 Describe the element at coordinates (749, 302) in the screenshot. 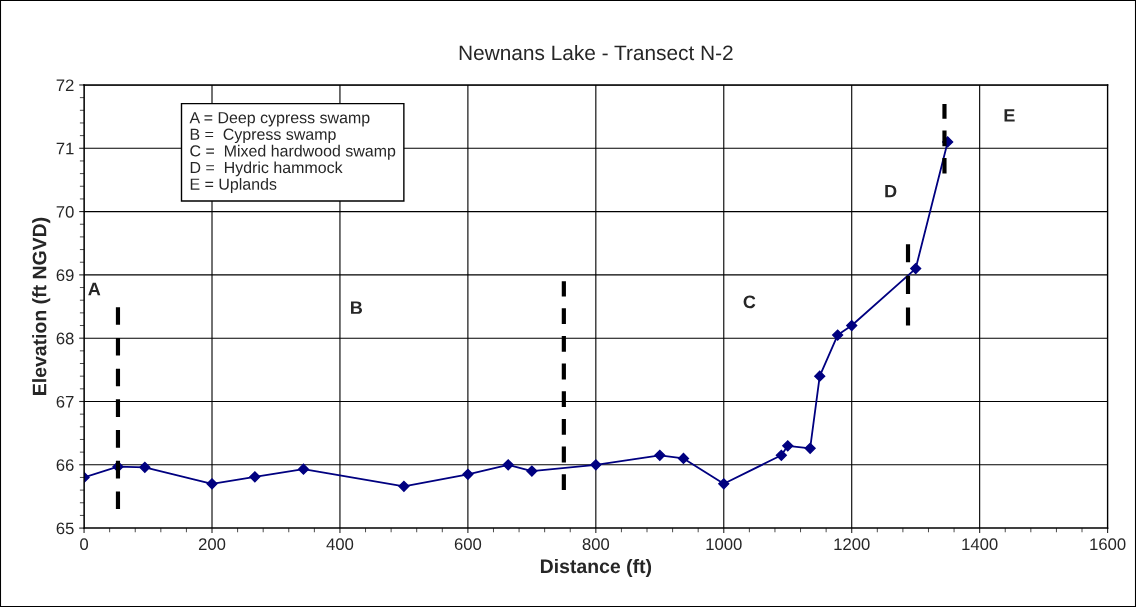

I see `annotation: C` at that location.